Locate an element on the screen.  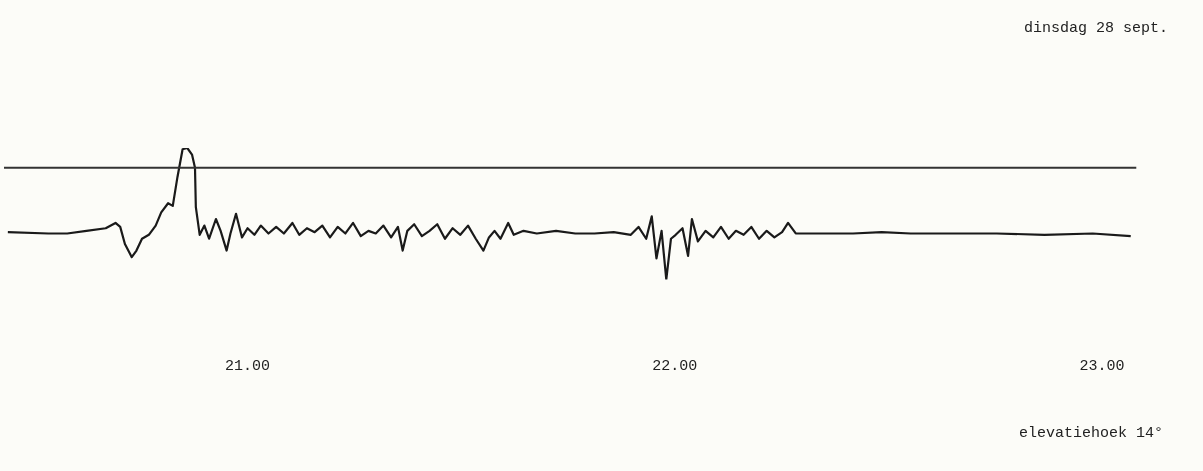
x-tick-label: 22.00 is located at coordinates (675, 367).